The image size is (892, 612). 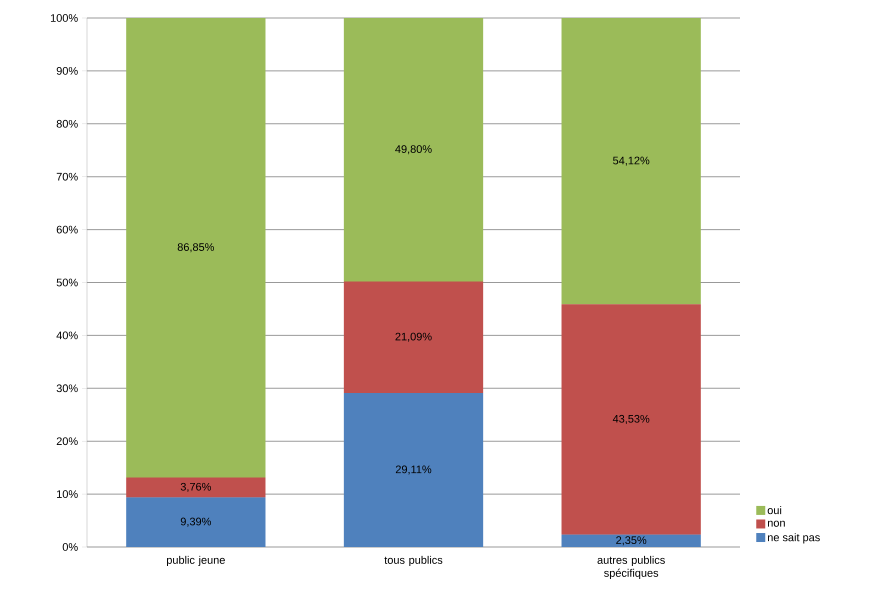 I want to click on data-label: 86,85%, so click(x=196, y=247).